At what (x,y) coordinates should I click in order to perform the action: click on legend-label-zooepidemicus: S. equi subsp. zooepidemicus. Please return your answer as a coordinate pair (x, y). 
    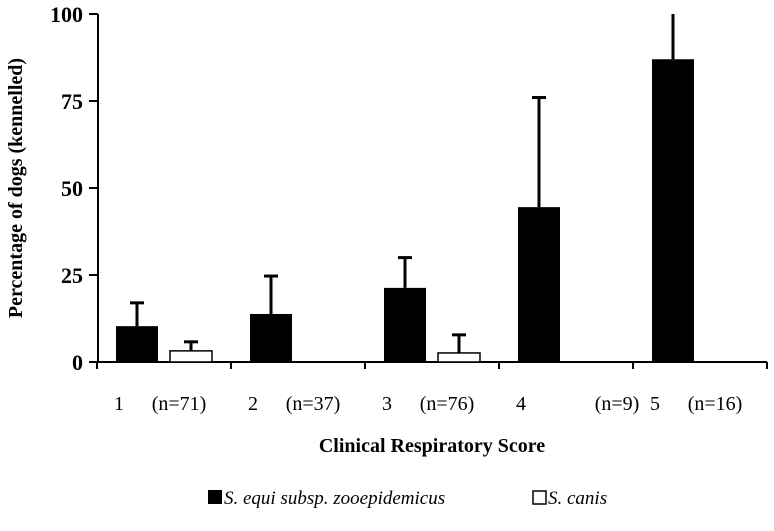
    Looking at the image, I should click on (334, 498).